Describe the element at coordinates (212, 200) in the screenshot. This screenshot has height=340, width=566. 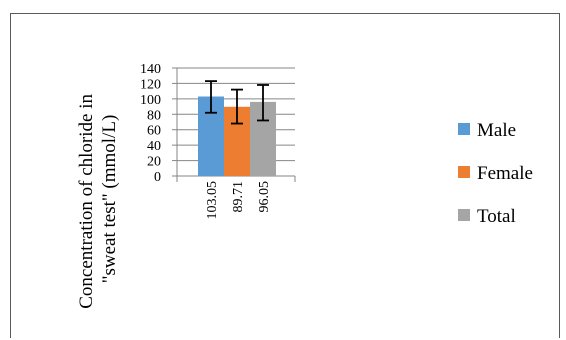
I see `category-label: 103.05` at that location.